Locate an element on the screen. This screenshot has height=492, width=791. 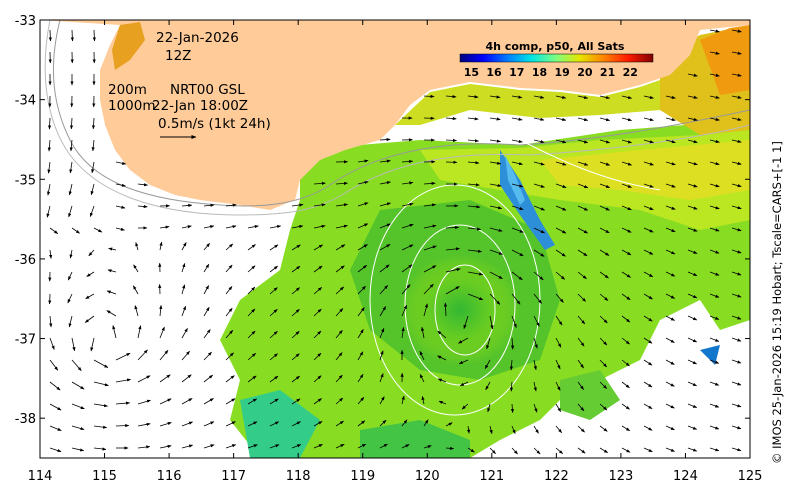
y-tick-label: -34 is located at coordinates (25, 101).